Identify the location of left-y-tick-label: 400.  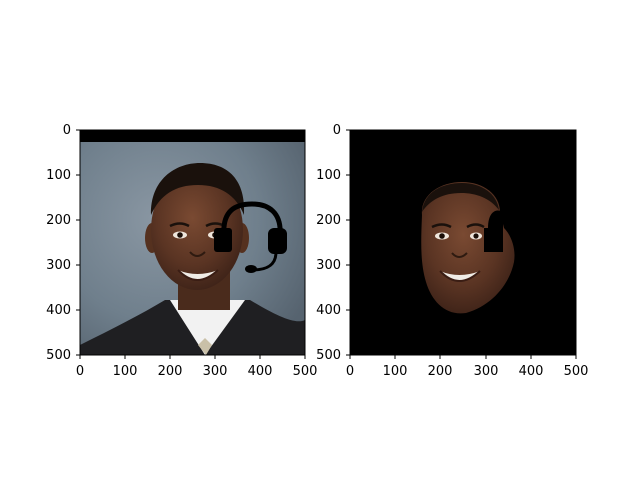
(58, 310).